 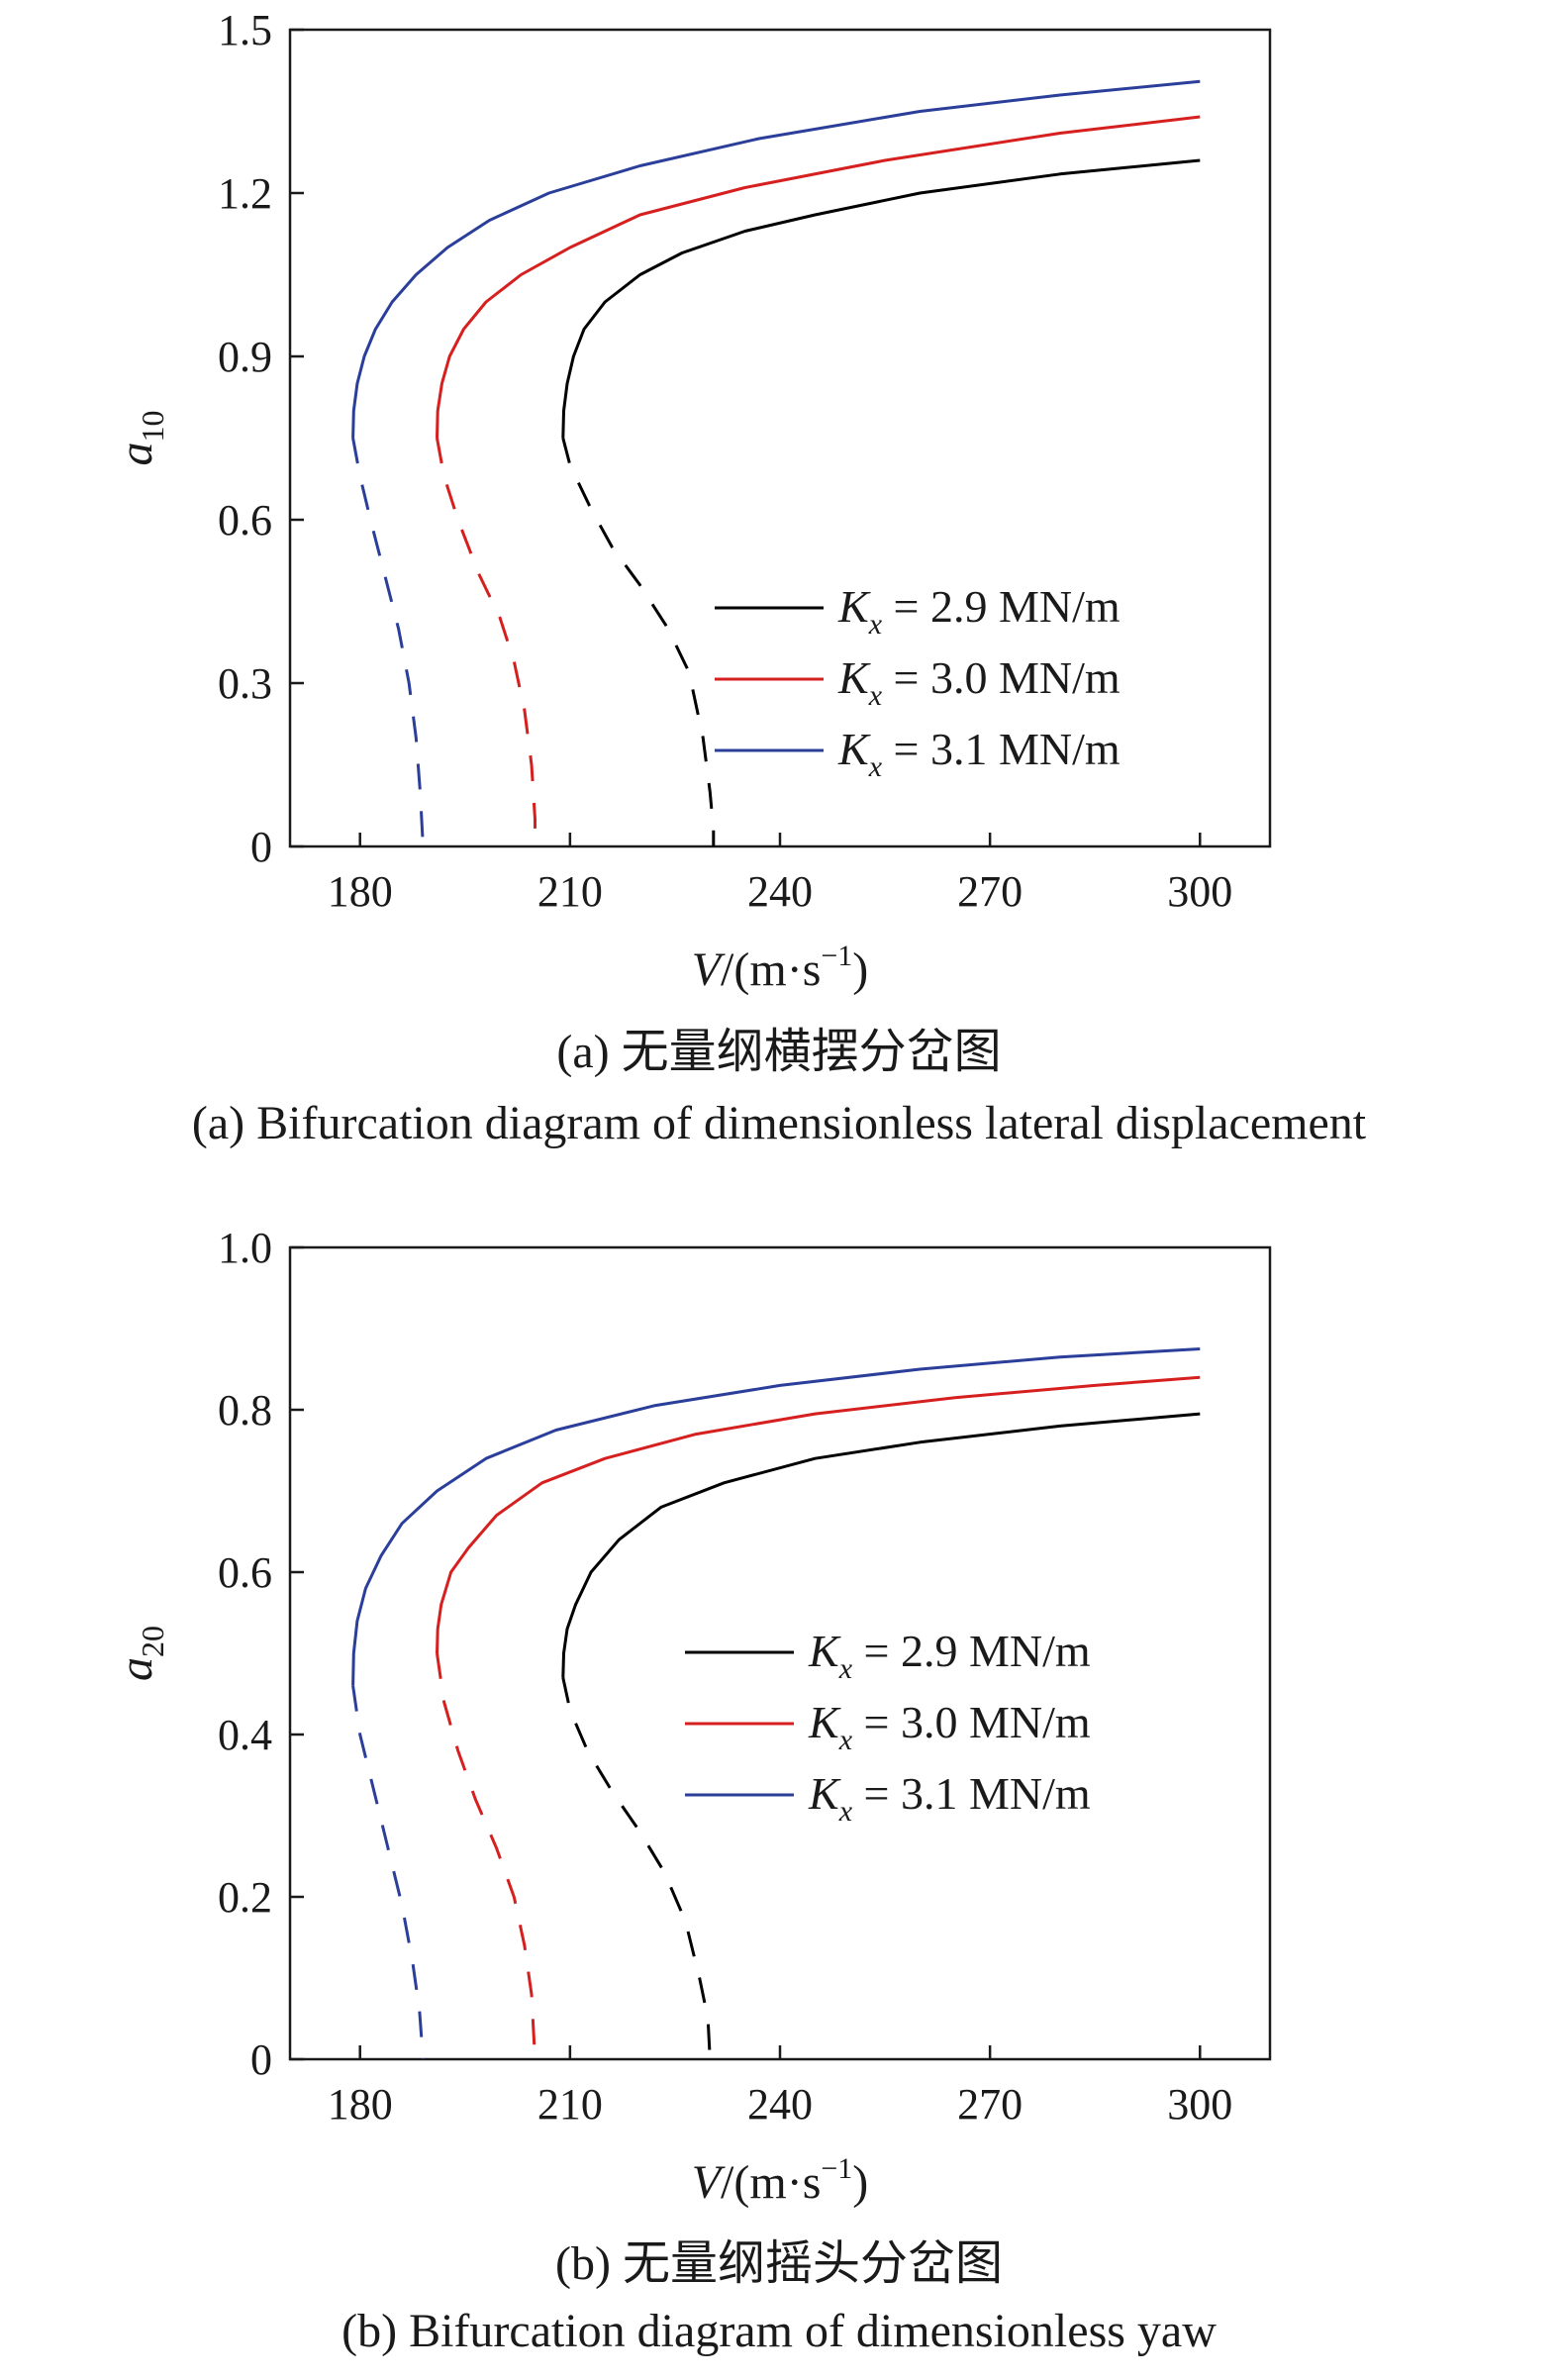 I want to click on caption-chinese: (b) 无量纲摇头分岔图, so click(x=779, y=2263).